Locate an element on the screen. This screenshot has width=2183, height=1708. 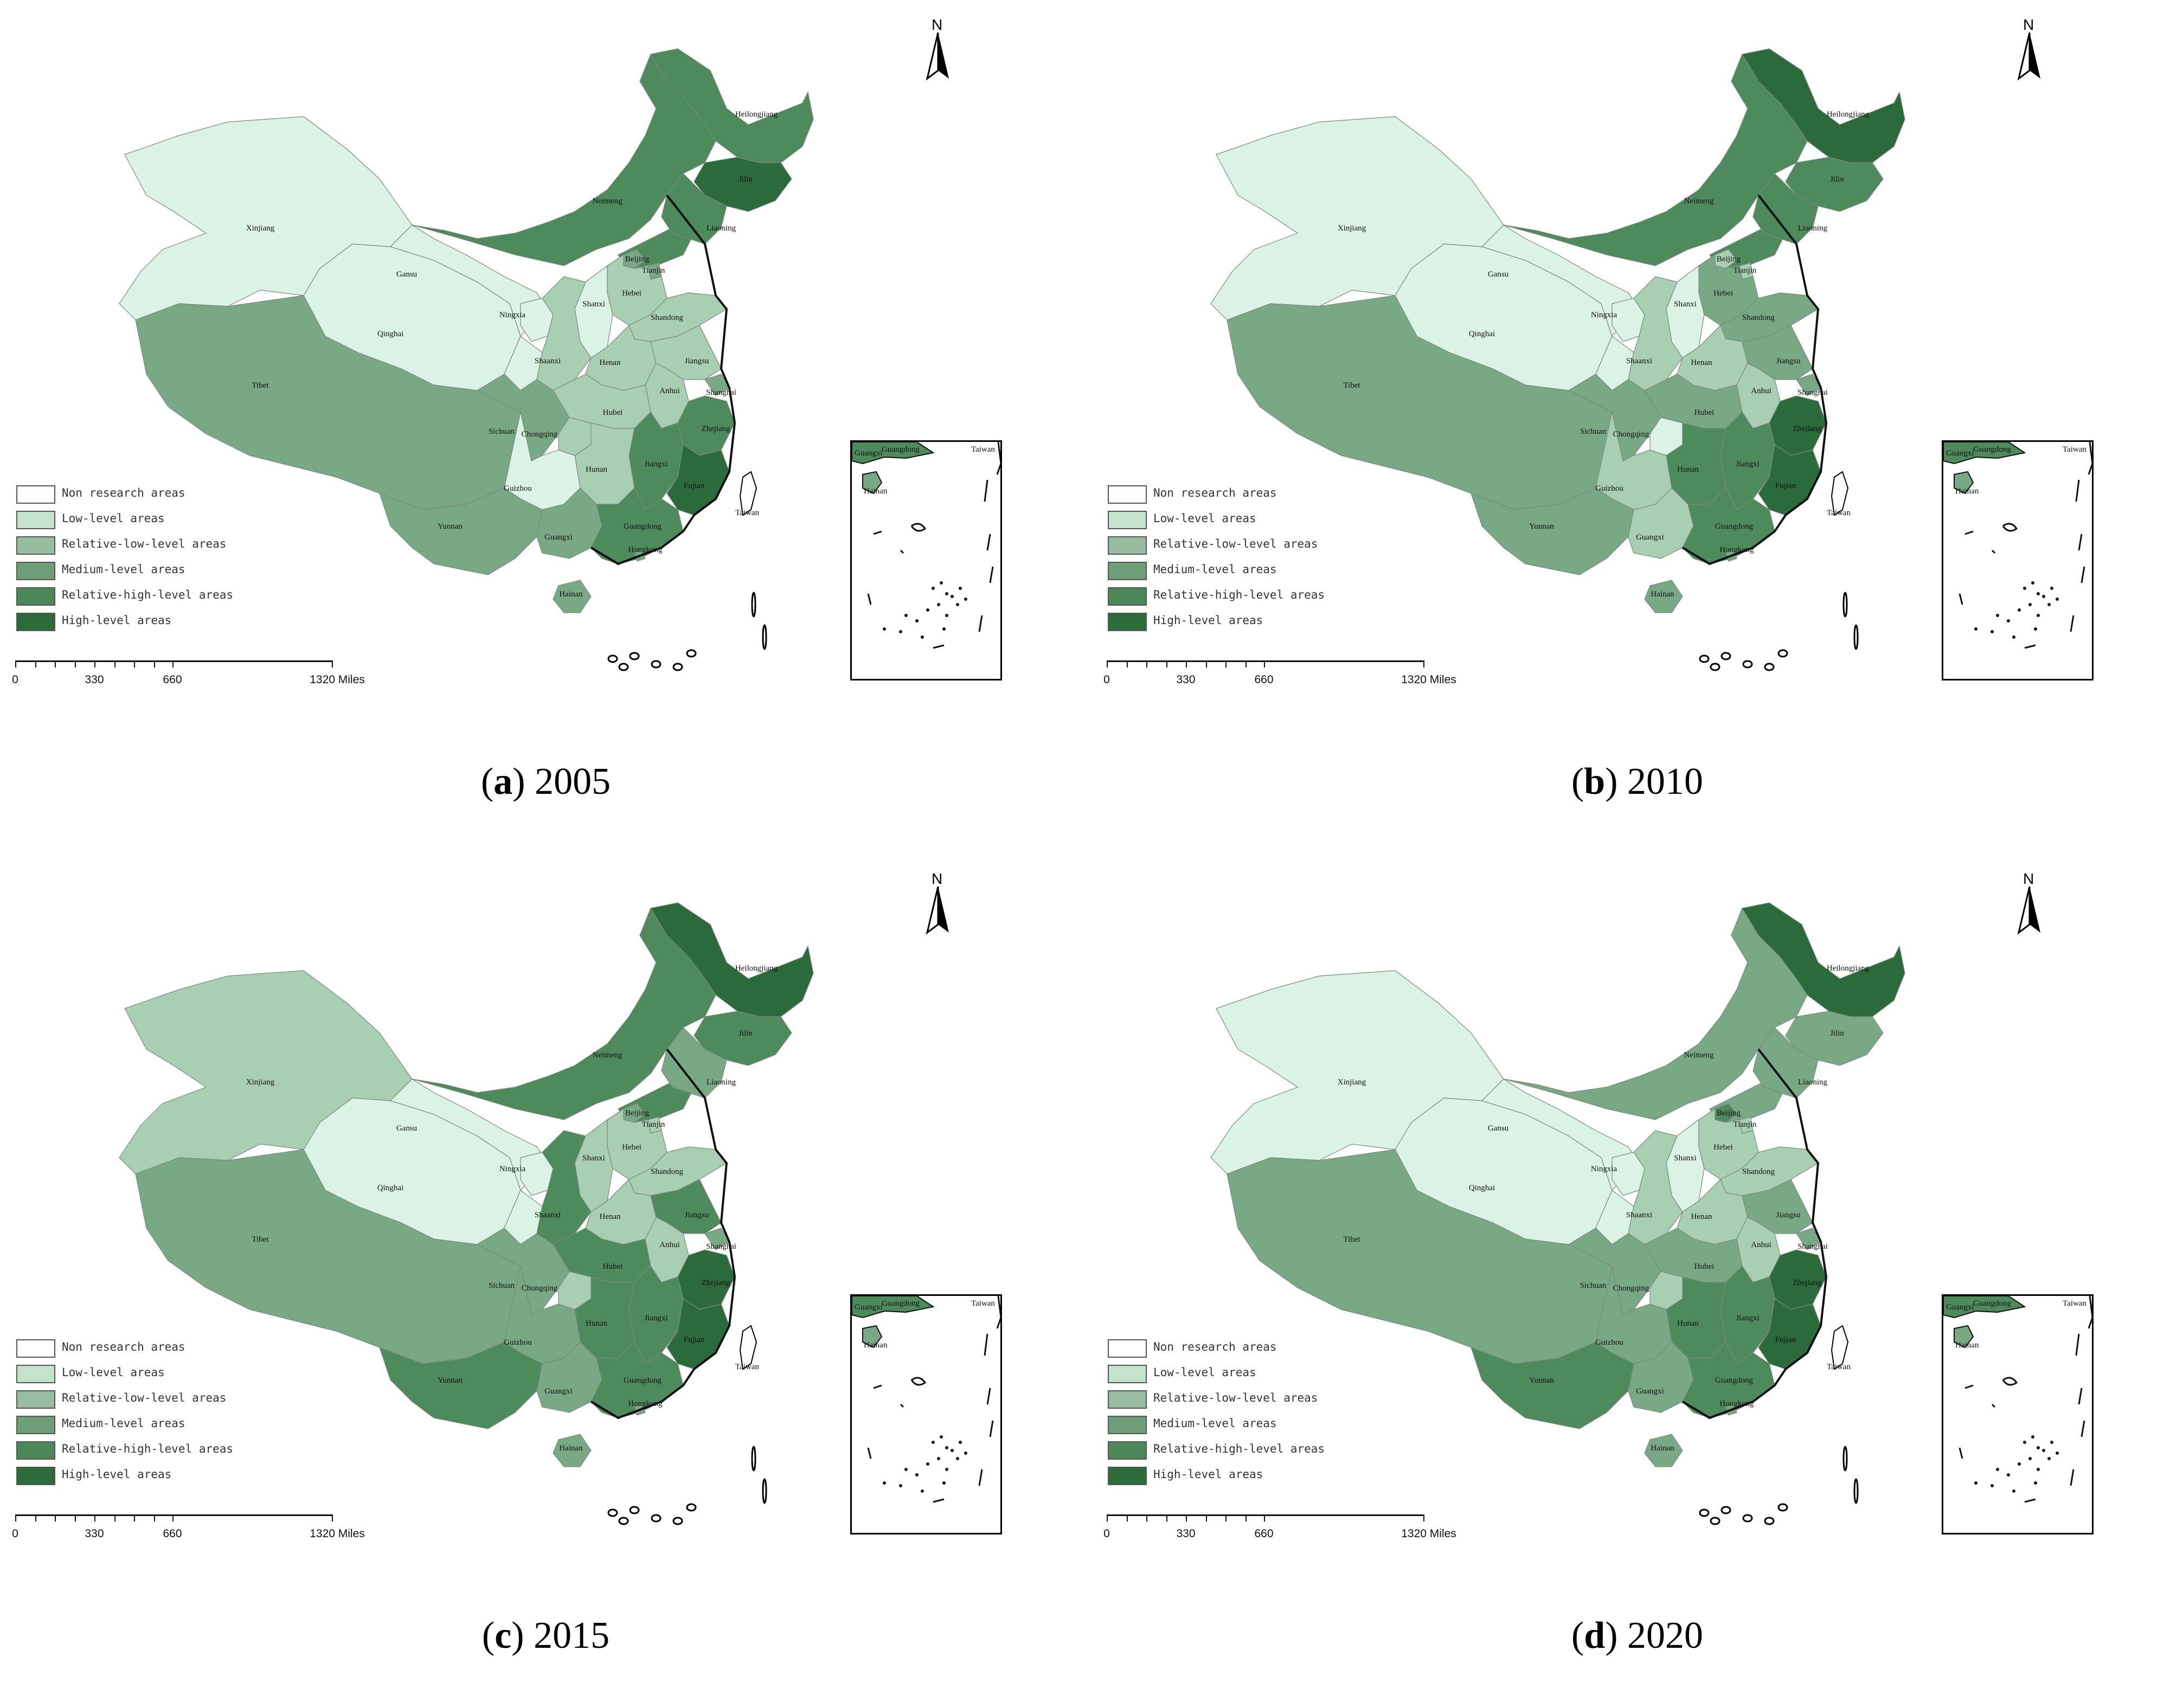
label-guizhou: Guizhou is located at coordinates (518, 489).